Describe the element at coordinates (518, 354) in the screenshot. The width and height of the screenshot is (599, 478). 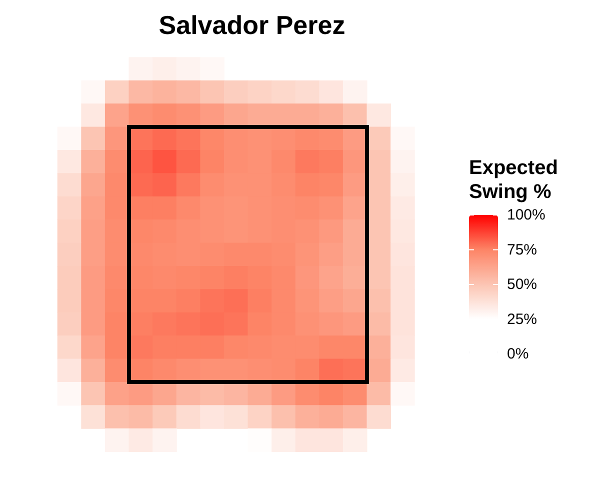
I see `color-bar-label: 0%` at that location.